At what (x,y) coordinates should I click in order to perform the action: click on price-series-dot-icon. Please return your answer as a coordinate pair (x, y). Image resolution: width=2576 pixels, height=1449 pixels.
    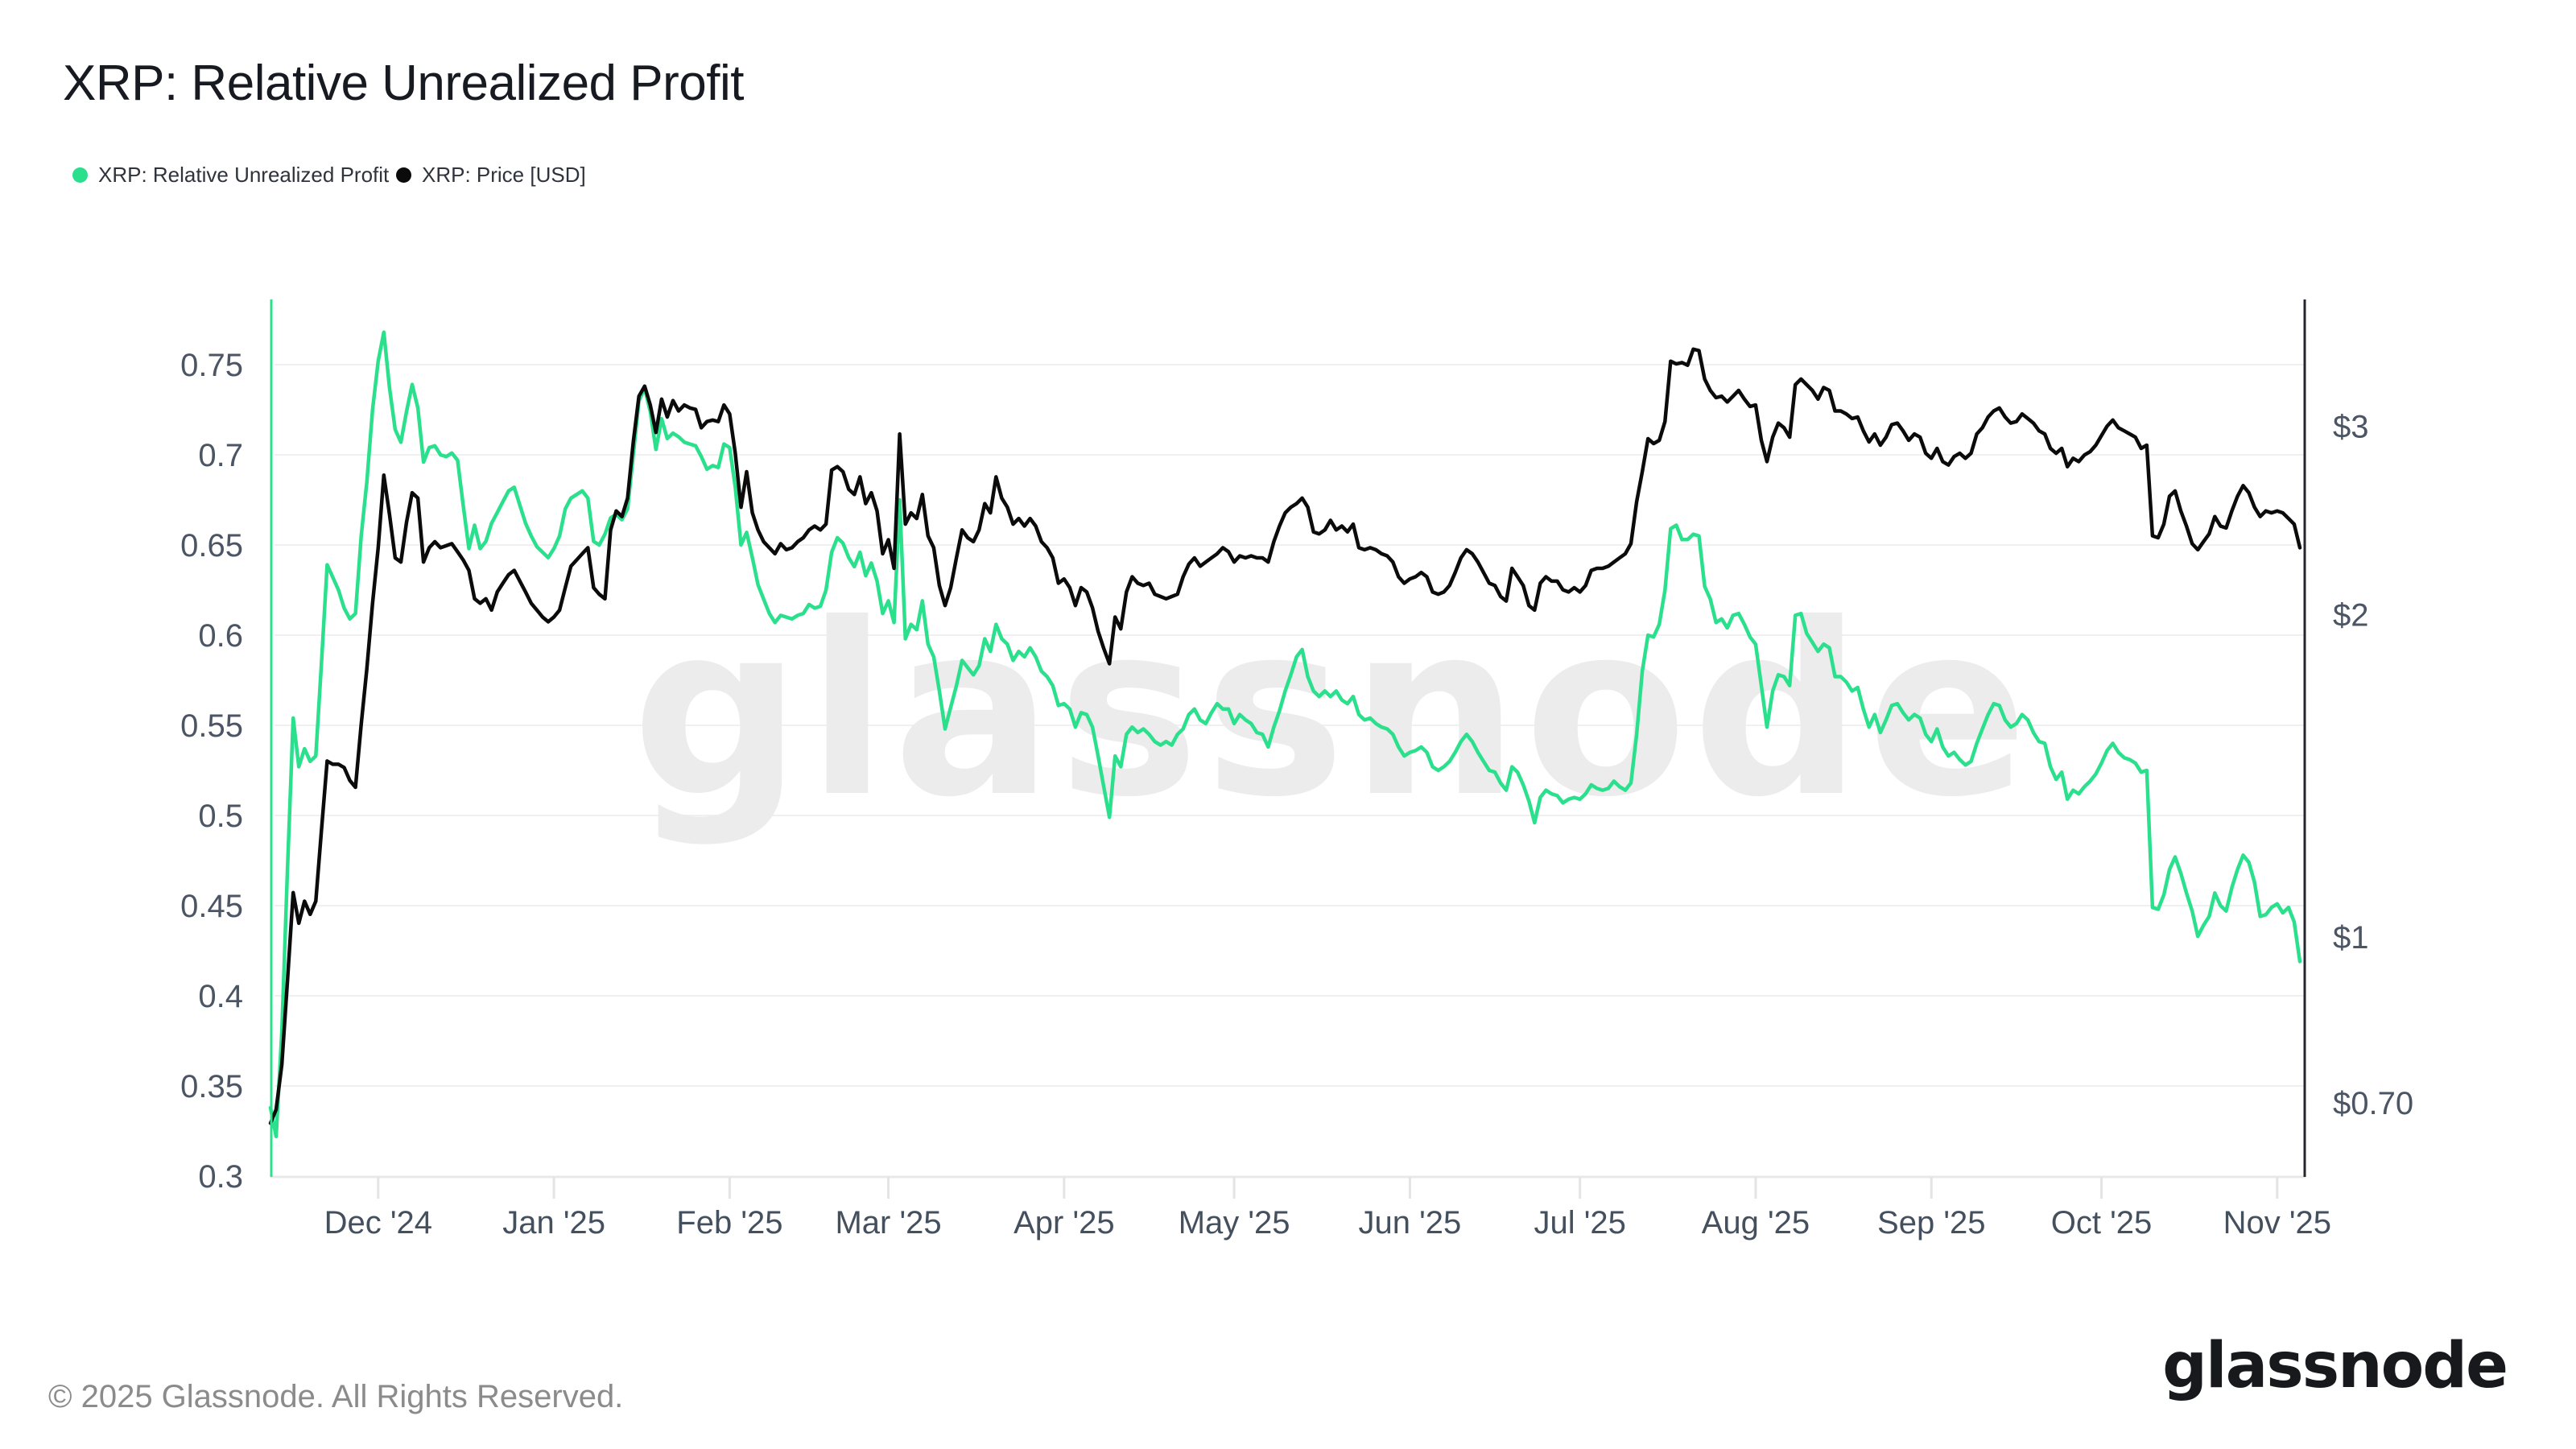
    Looking at the image, I should click on (403, 175).